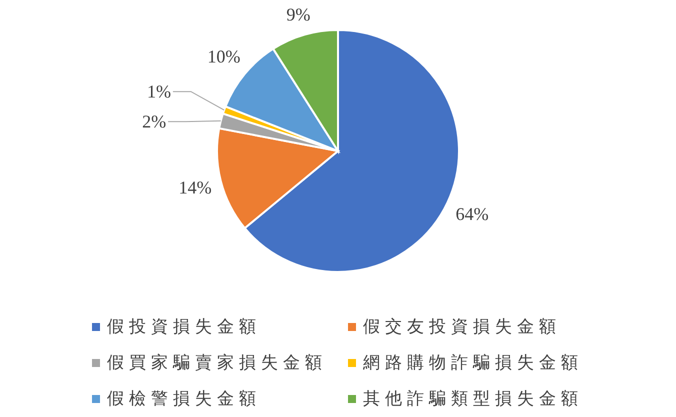  I want to click on data-label: 9%, so click(298, 14).